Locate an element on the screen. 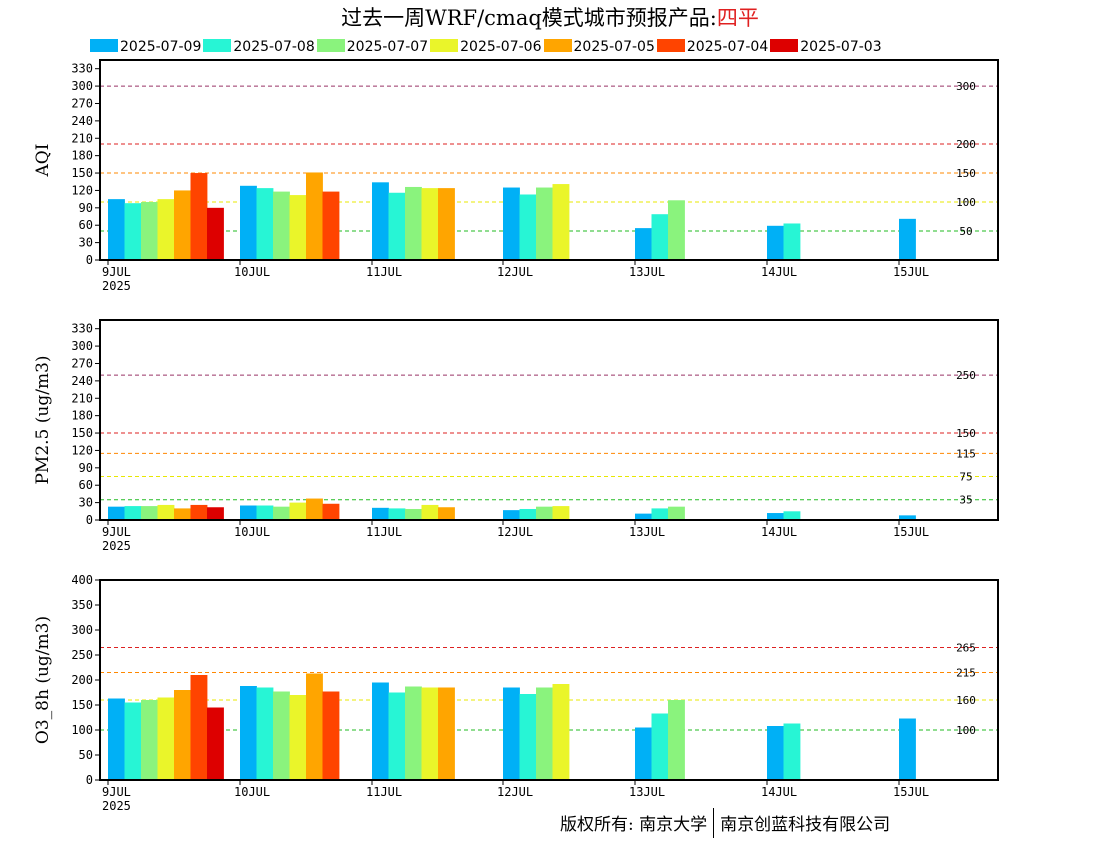 The width and height of the screenshot is (1100, 850). legend-item: 2025-07-06 is located at coordinates (486, 45).